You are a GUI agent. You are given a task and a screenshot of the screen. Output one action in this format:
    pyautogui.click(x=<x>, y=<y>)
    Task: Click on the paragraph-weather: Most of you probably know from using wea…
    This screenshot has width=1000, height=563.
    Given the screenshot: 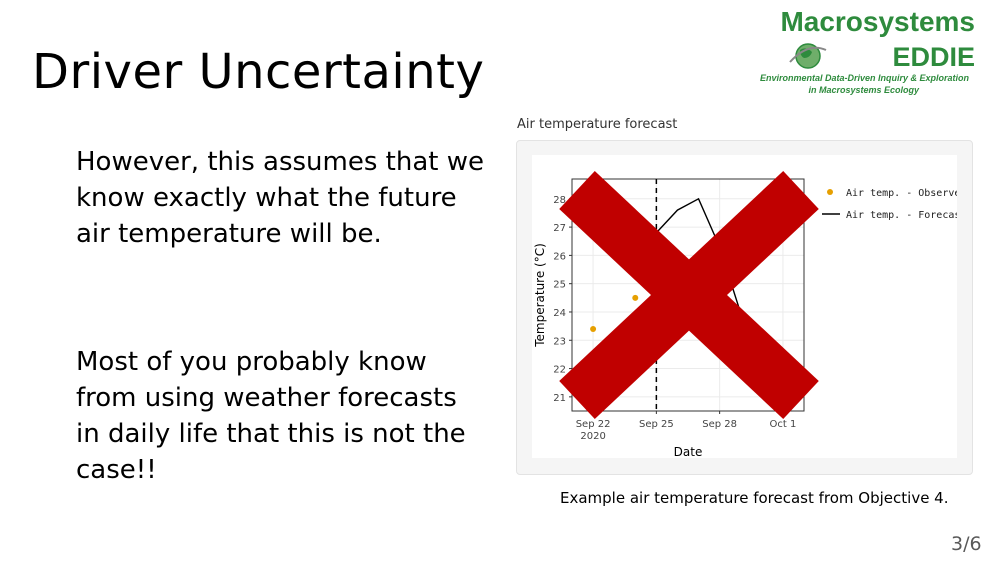 What is the action you would take?
    pyautogui.click(x=271, y=416)
    